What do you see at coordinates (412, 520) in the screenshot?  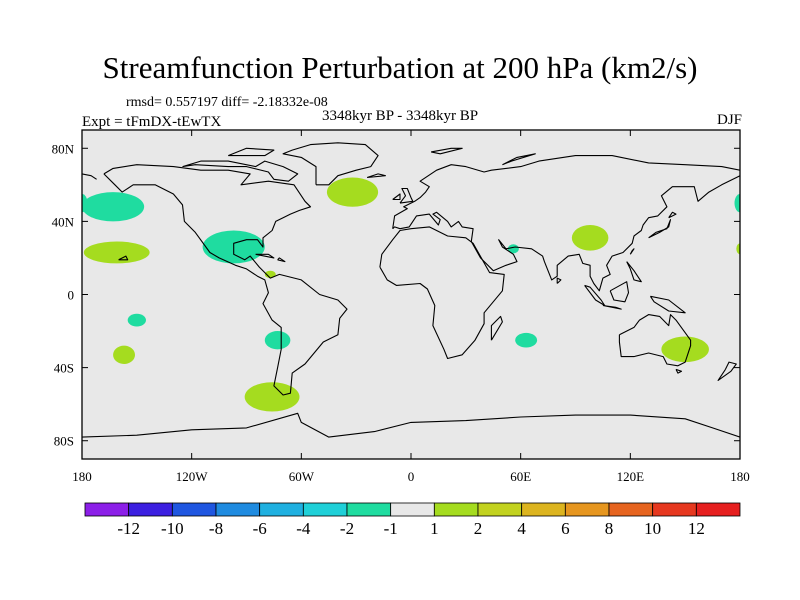 I see `colorbar: -12 -10 -8 -6 -4 -2 -1 1 2 4 6 8 10 12` at bounding box center [412, 520].